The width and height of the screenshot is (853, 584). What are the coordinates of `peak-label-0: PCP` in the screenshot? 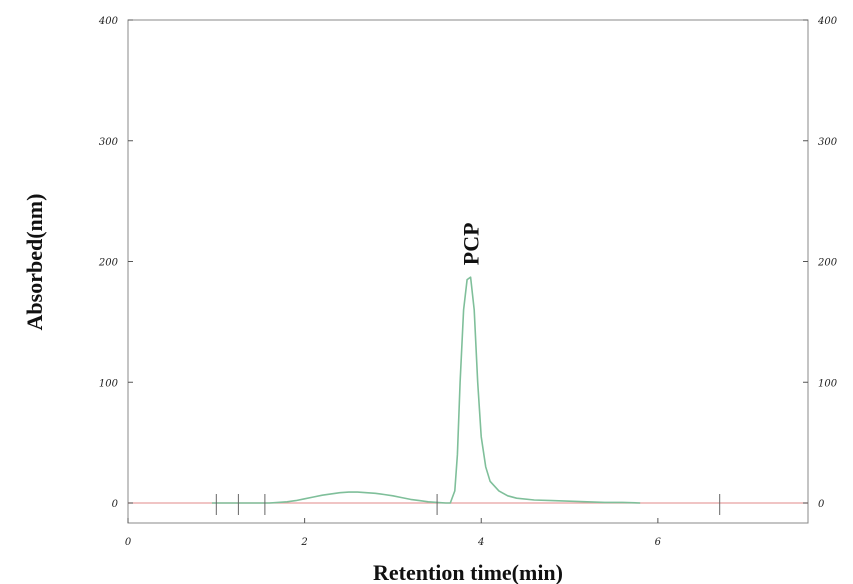 It's located at (471, 243).